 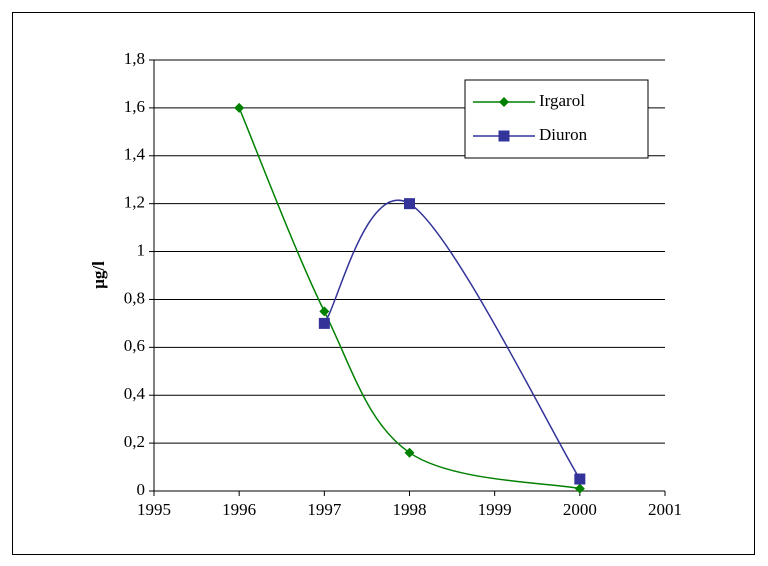 What do you see at coordinates (134, 106) in the screenshot?
I see `y-tick-label: 1,6` at bounding box center [134, 106].